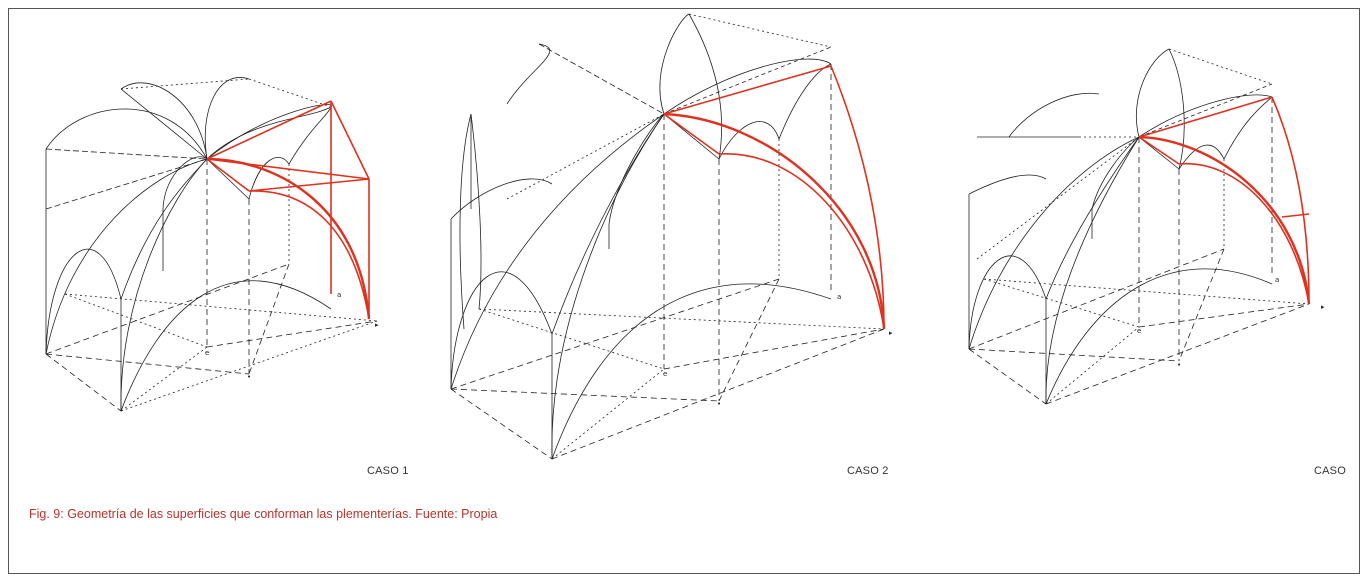 This screenshot has height=579, width=1362. What do you see at coordinates (1330, 471) in the screenshot?
I see `case-3-label: CASO` at bounding box center [1330, 471].